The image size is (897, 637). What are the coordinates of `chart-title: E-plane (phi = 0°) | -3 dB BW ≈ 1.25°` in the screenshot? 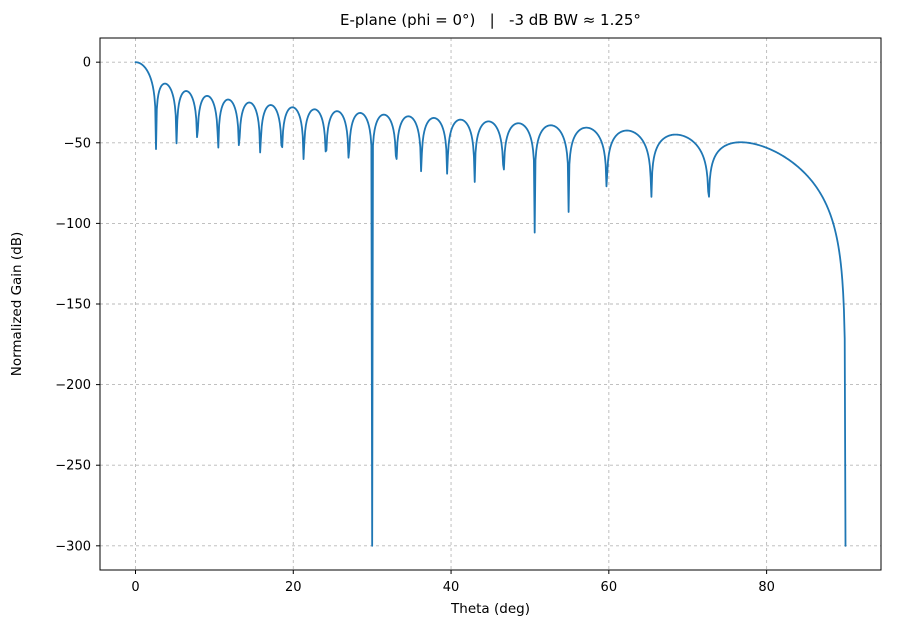 It's located at (490, 20).